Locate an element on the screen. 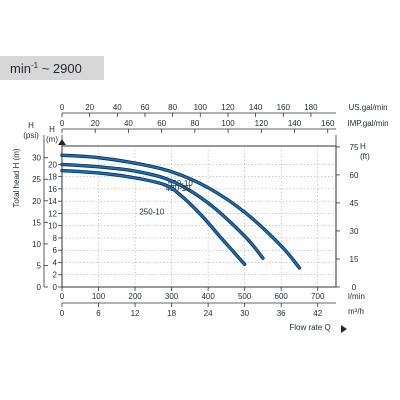 This screenshot has height=400, width=400. unit-label-m3h: m³/h is located at coordinates (356, 311).